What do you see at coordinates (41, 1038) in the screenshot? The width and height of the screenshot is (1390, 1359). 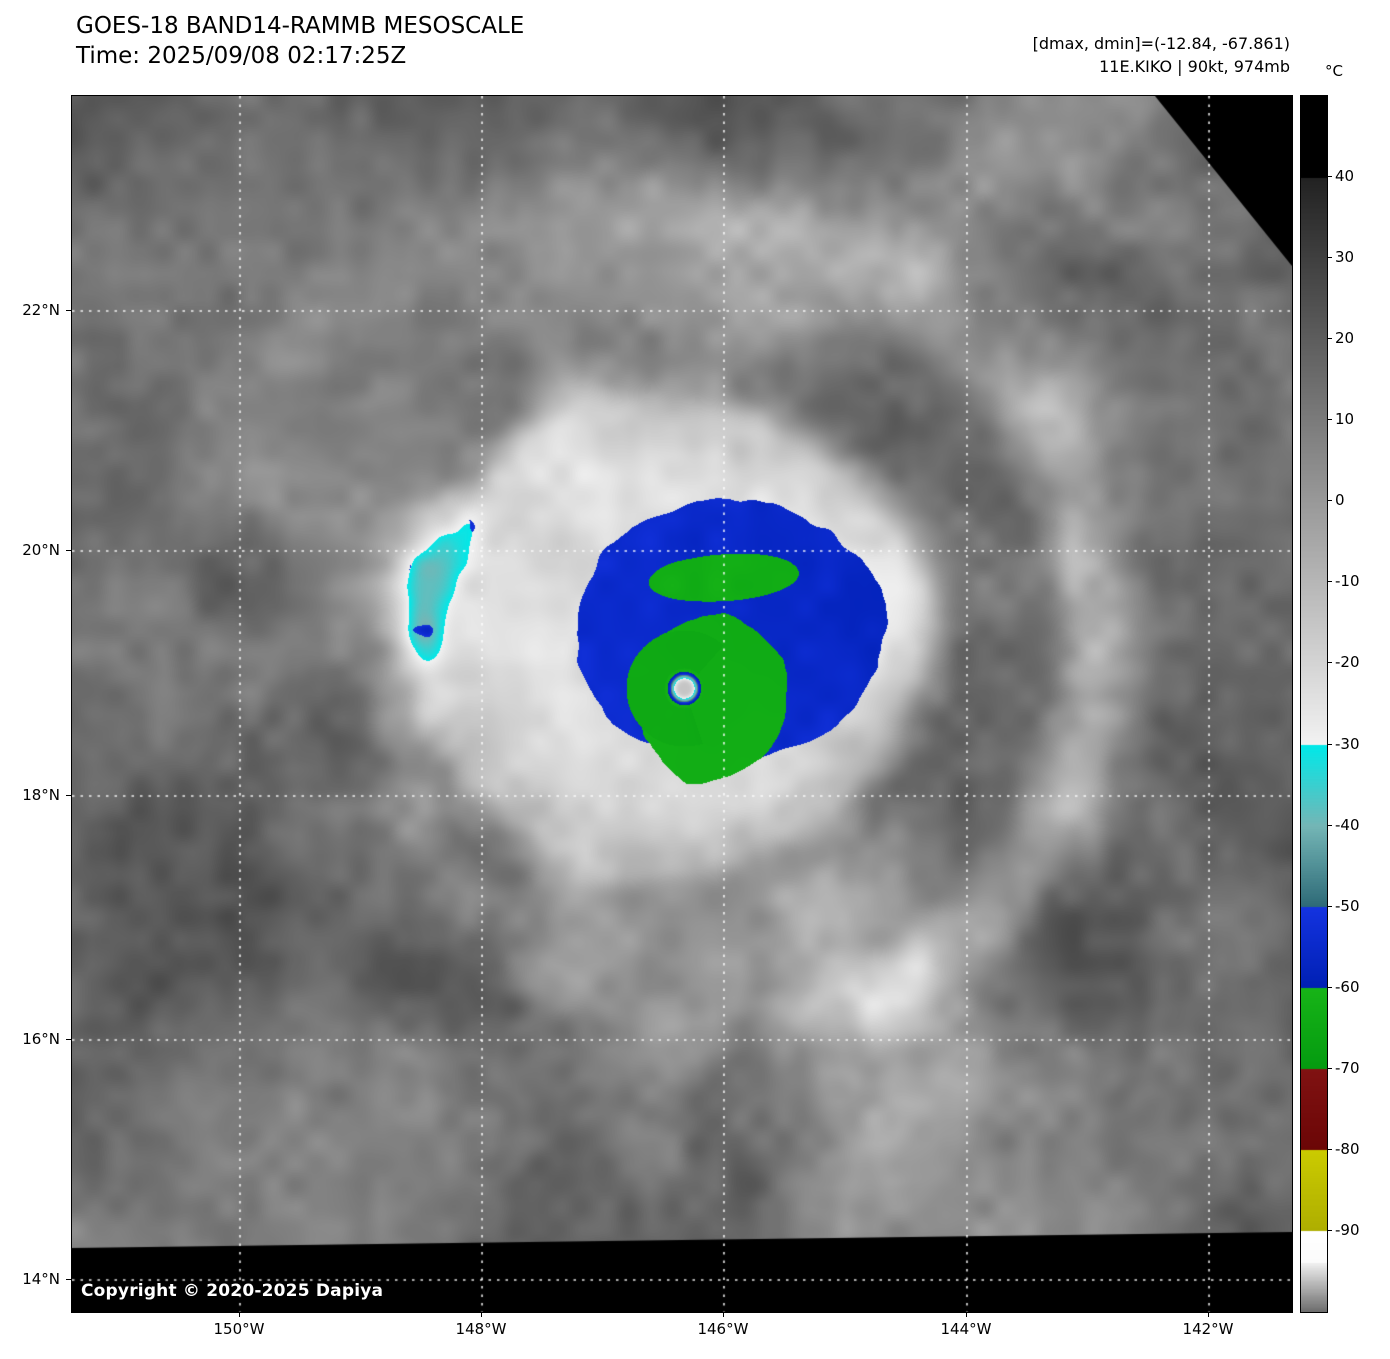 I see `lat-tick-label: 16°N` at bounding box center [41, 1038].